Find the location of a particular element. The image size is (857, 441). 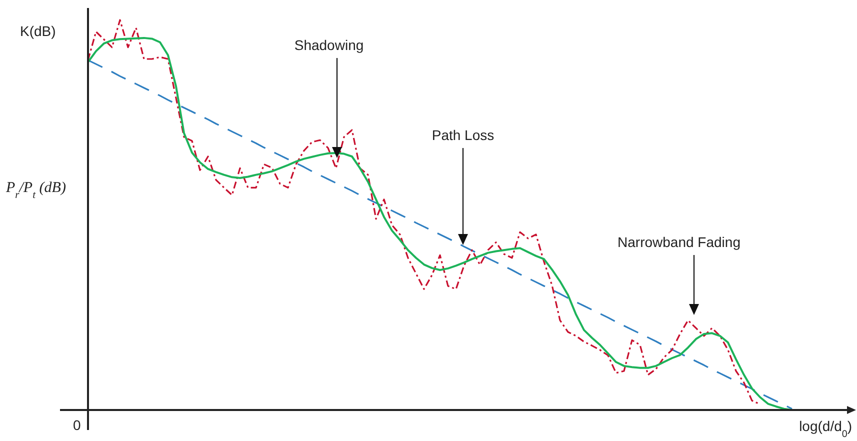

text: 0 is located at coordinates (77, 425).